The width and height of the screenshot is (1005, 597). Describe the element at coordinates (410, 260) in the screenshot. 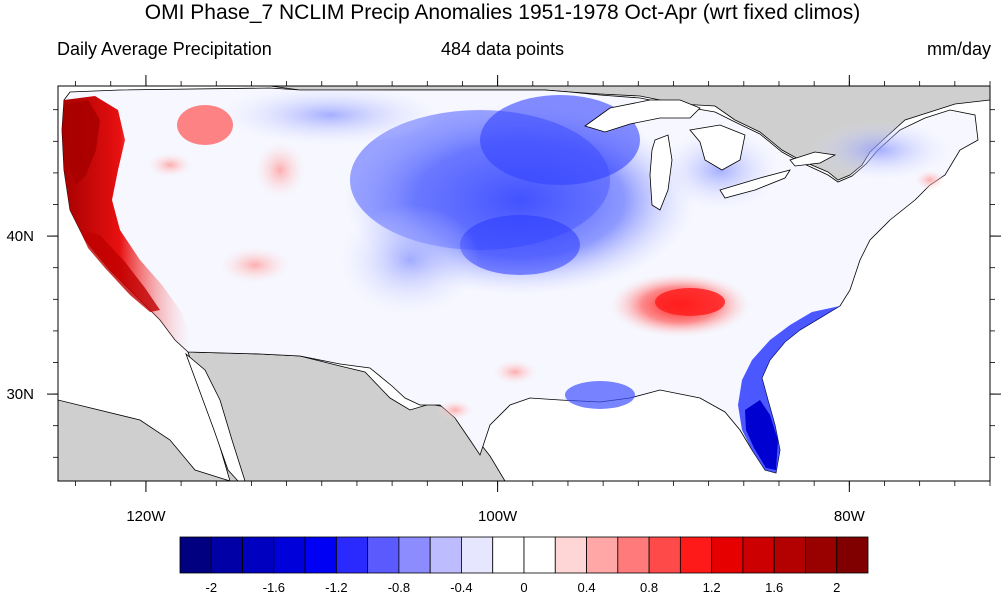

I see `southern-plains-dry` at that location.